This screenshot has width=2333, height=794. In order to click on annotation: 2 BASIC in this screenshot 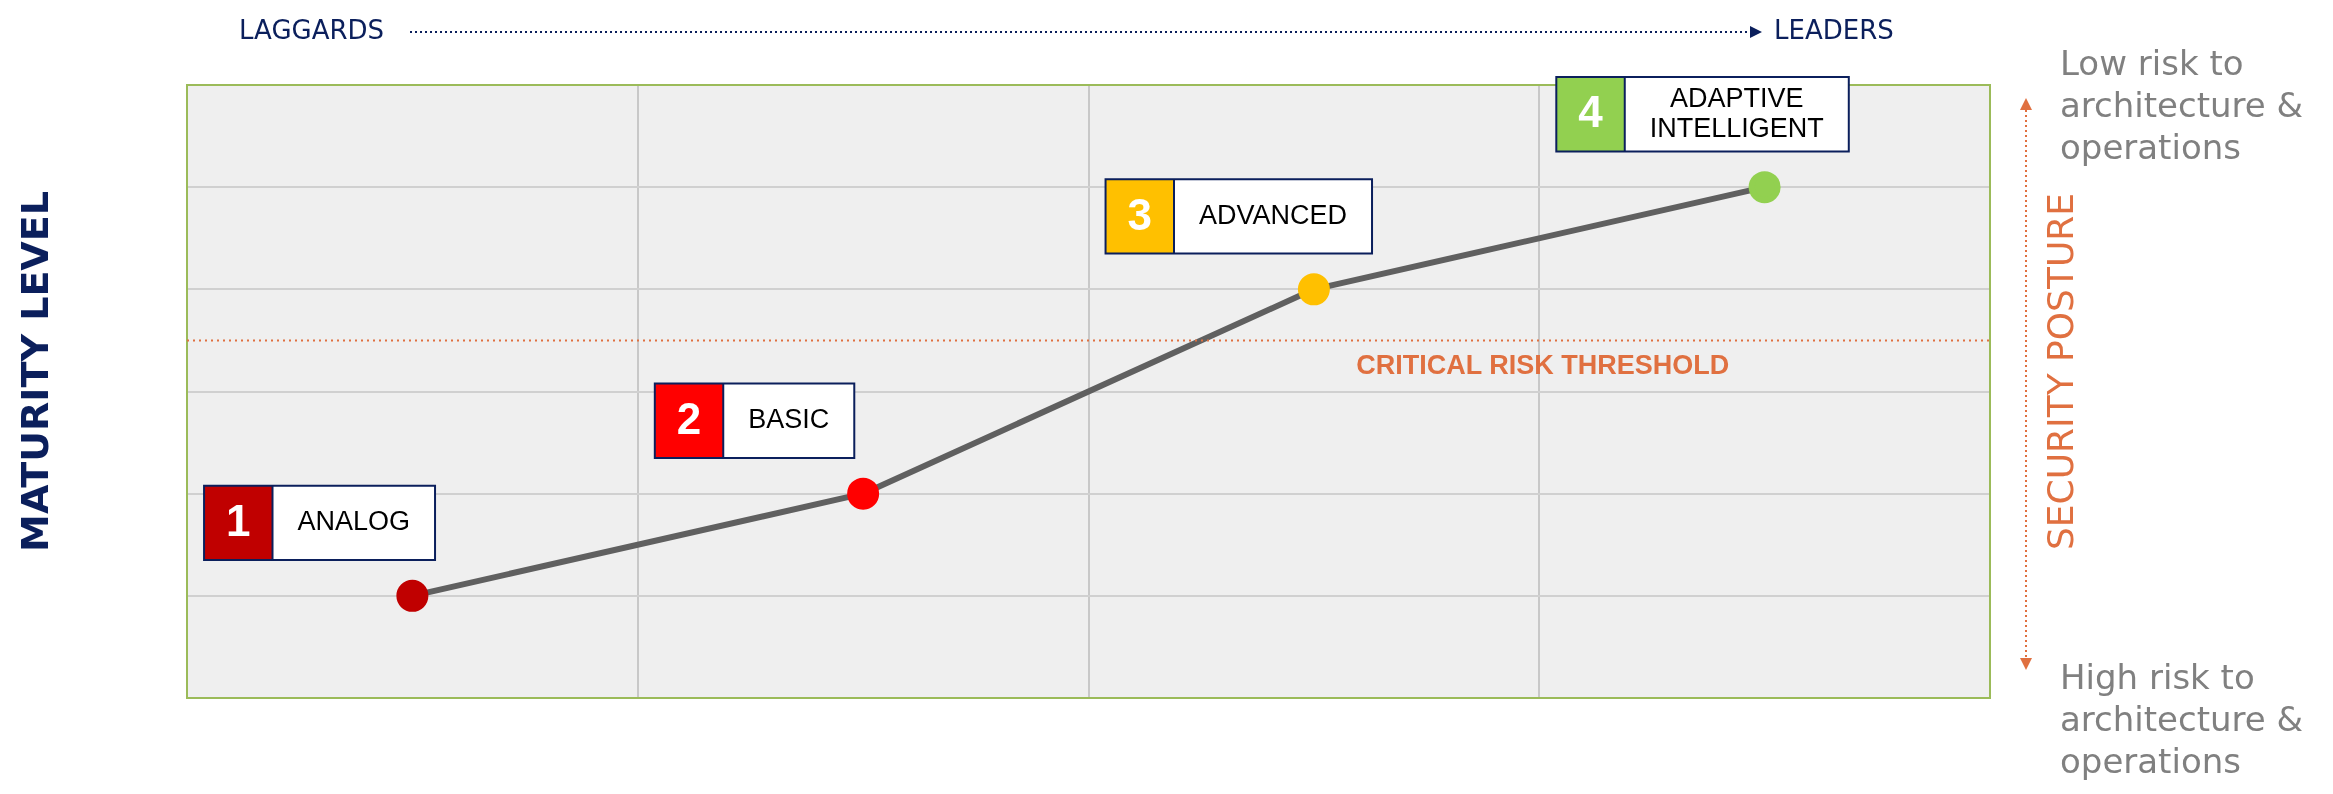, I will do `click(753, 418)`.